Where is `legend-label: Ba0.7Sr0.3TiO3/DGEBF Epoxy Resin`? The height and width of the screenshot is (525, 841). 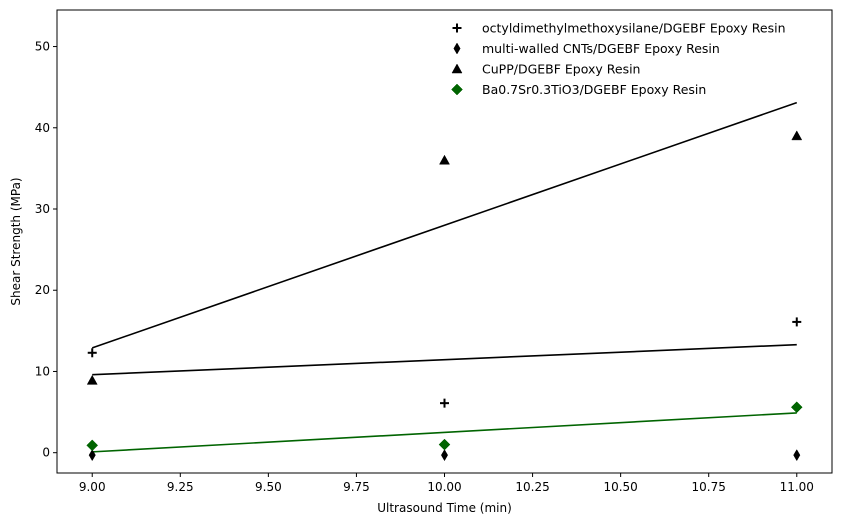
legend-label: Ba0.7Sr0.3TiO3/DGEBF Epoxy Resin is located at coordinates (594, 89).